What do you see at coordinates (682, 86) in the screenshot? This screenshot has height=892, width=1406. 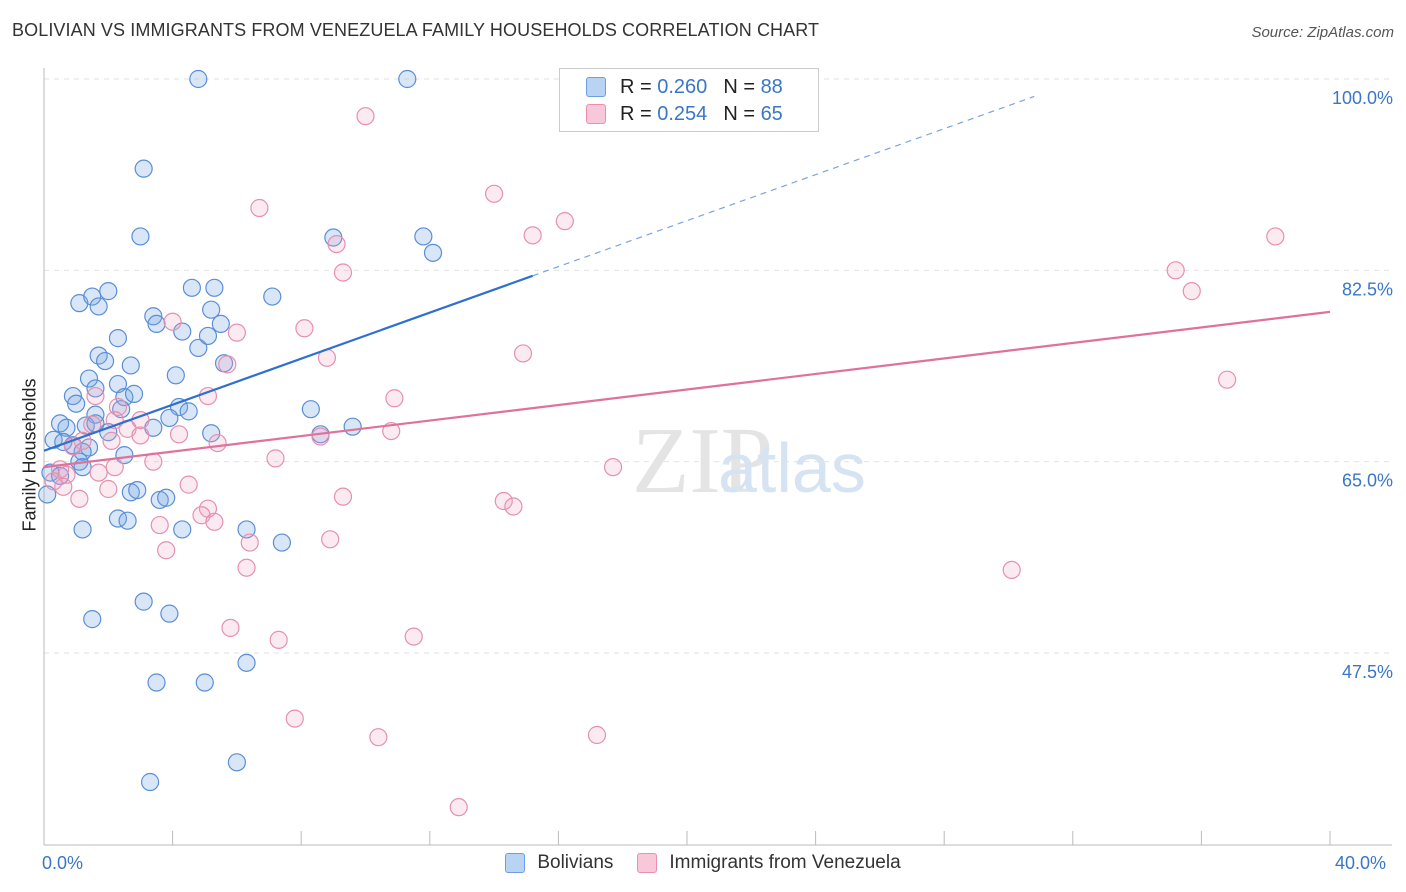 I see `legend-r-value: 0.260` at bounding box center [682, 86].